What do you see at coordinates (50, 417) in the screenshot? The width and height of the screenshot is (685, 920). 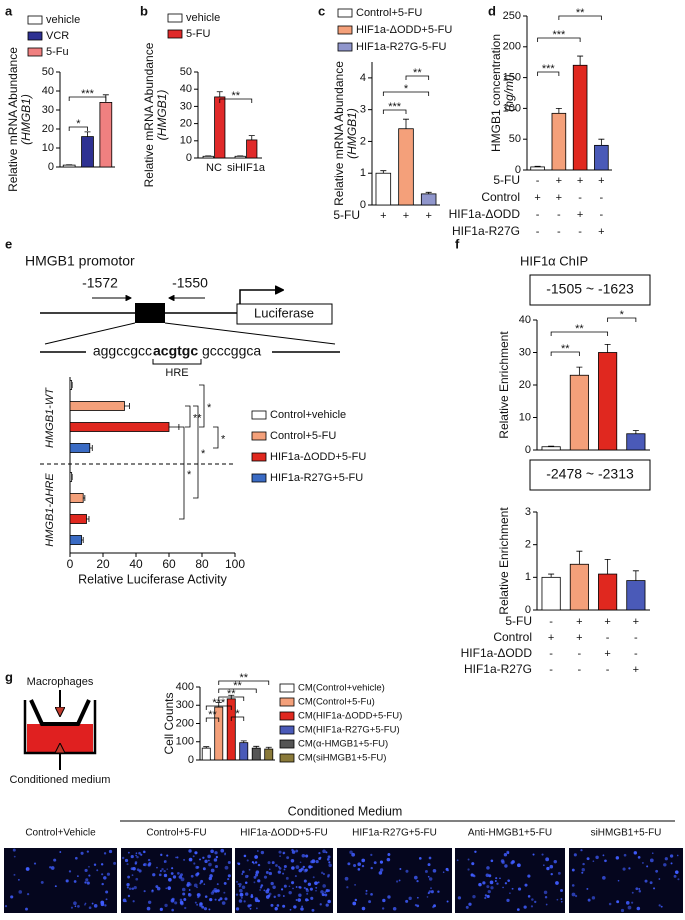 I see `group-label: HMGB1-WT` at bounding box center [50, 417].